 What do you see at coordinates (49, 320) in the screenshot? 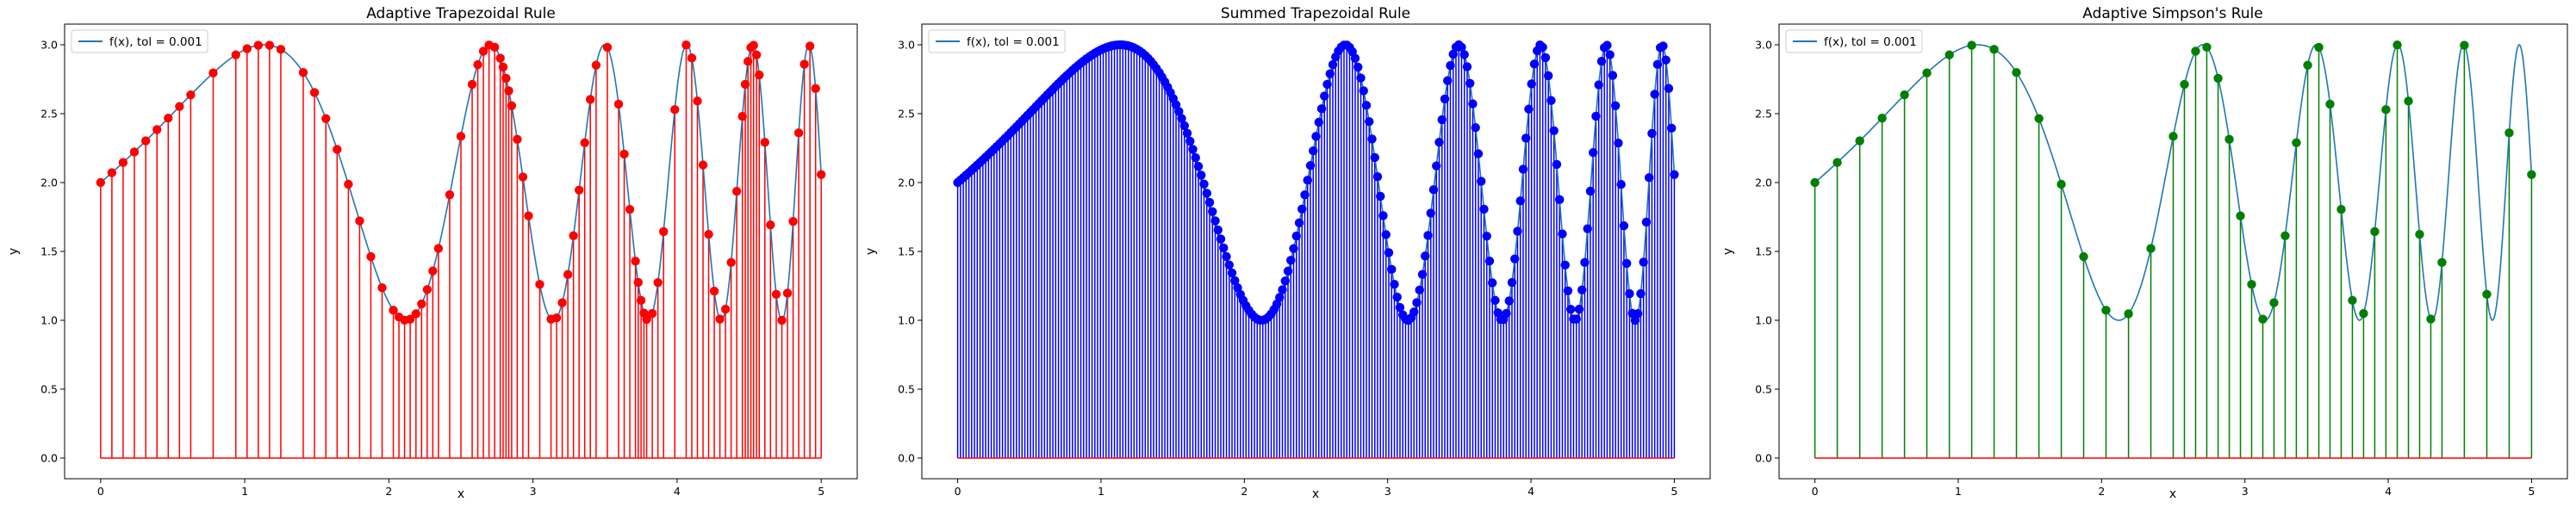
I see `y-tick-label: 1.0` at bounding box center [49, 320].